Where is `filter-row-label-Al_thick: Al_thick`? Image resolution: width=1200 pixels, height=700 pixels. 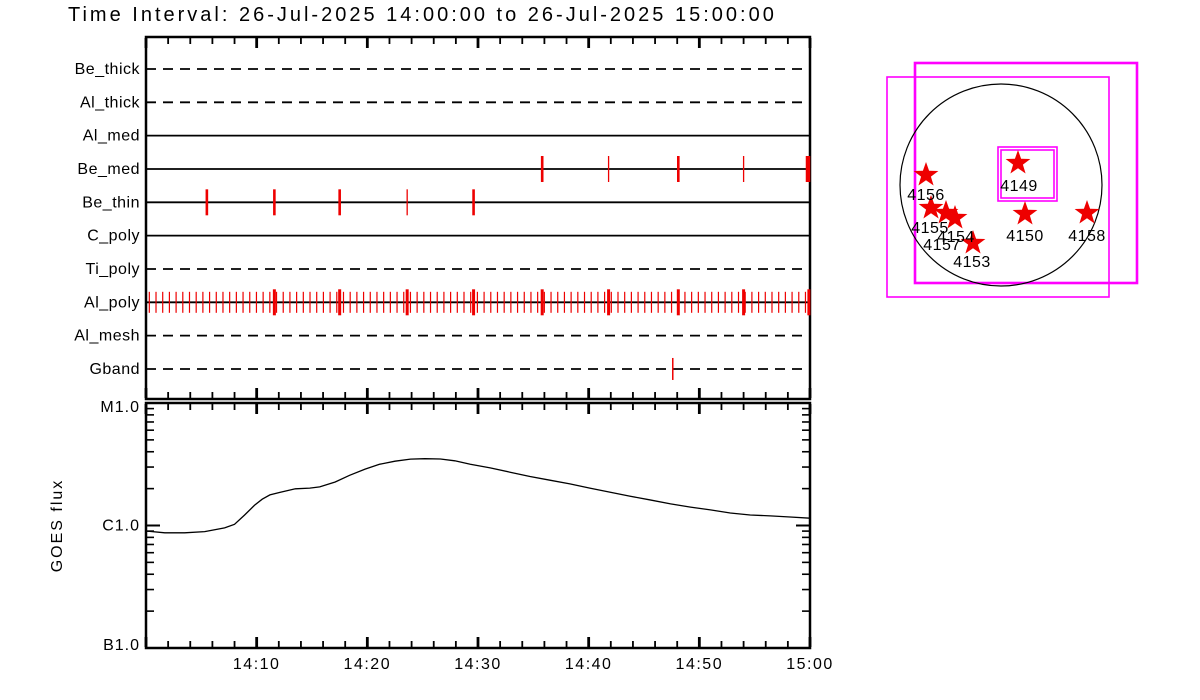 filter-row-label-Al_thick: Al_thick is located at coordinates (110, 102).